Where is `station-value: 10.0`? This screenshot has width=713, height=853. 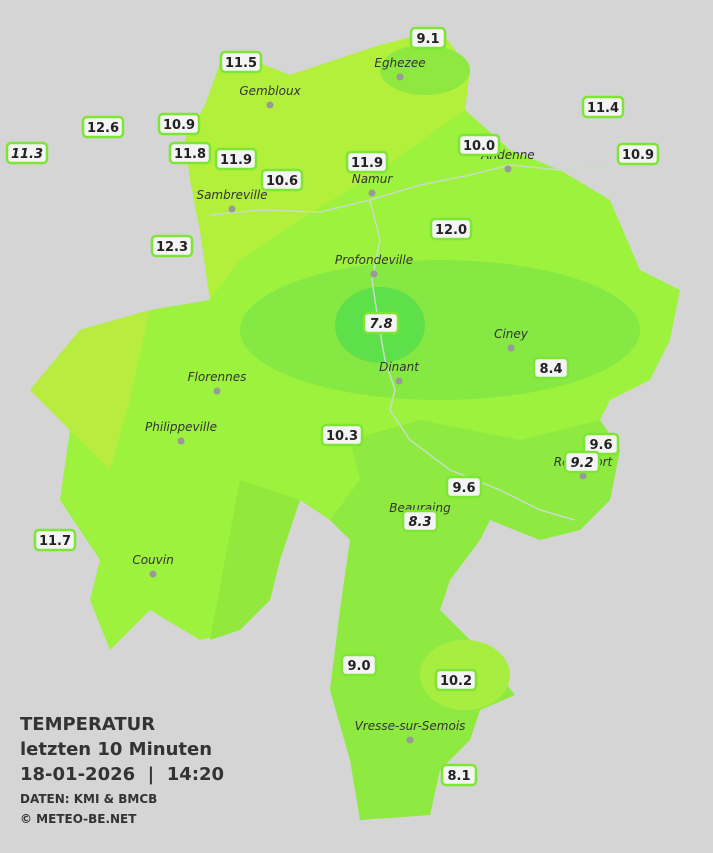
station-value: 10.0 is located at coordinates (479, 146).